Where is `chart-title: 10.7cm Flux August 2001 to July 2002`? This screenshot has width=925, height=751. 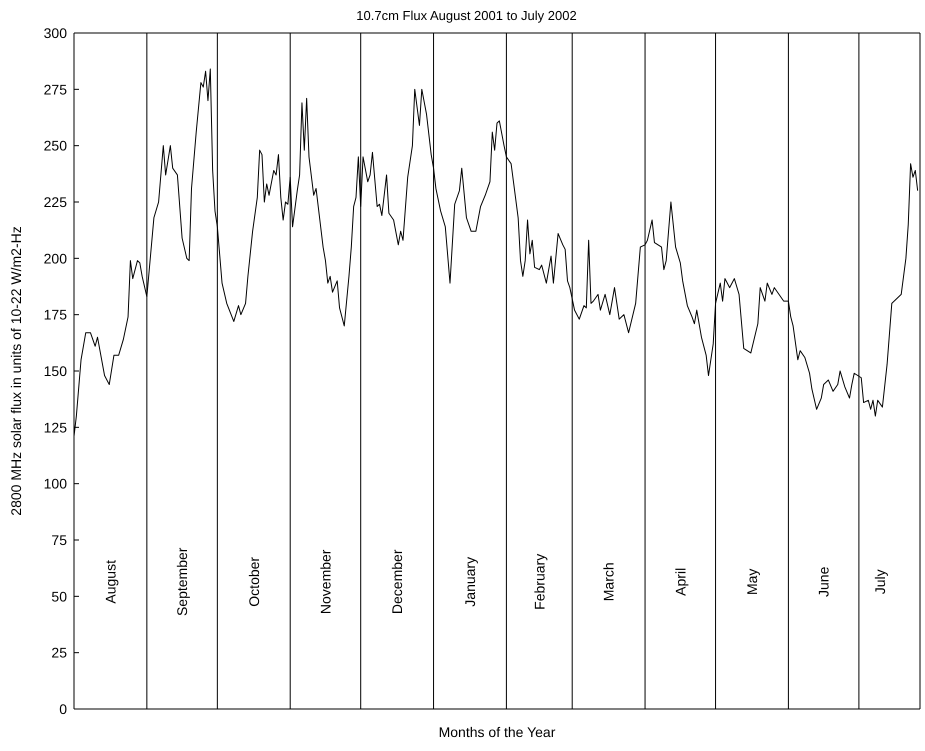 chart-title: 10.7cm Flux August 2001 to July 2002 is located at coordinates (466, 16).